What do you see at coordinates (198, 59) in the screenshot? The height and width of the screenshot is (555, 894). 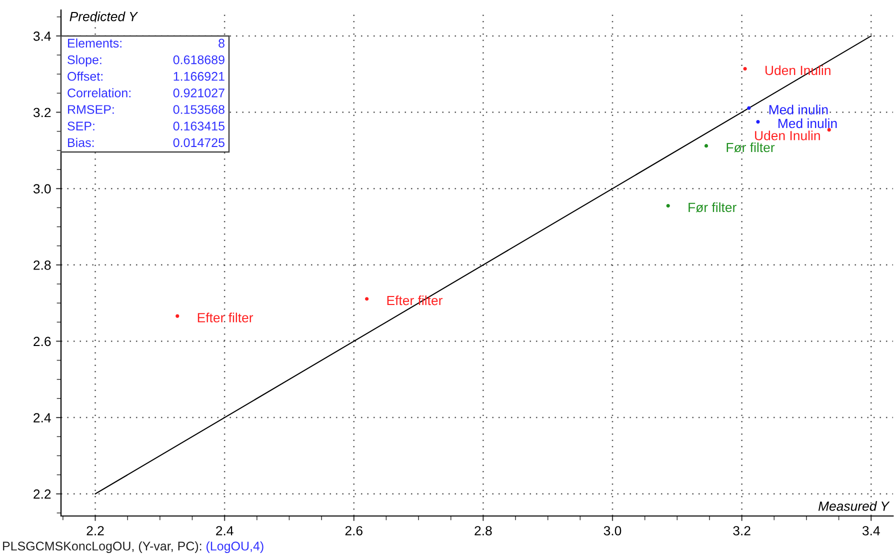 I see `annotation: 0.618689` at bounding box center [198, 59].